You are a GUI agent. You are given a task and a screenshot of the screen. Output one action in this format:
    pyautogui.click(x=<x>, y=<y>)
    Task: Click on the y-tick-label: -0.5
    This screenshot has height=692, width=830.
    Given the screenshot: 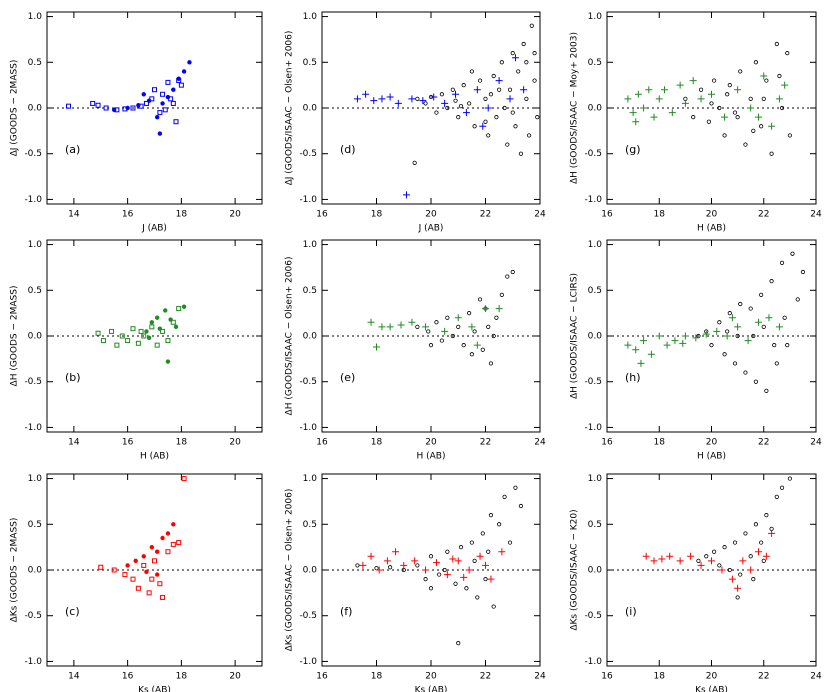 What is the action you would take?
    pyautogui.click(x=593, y=616)
    